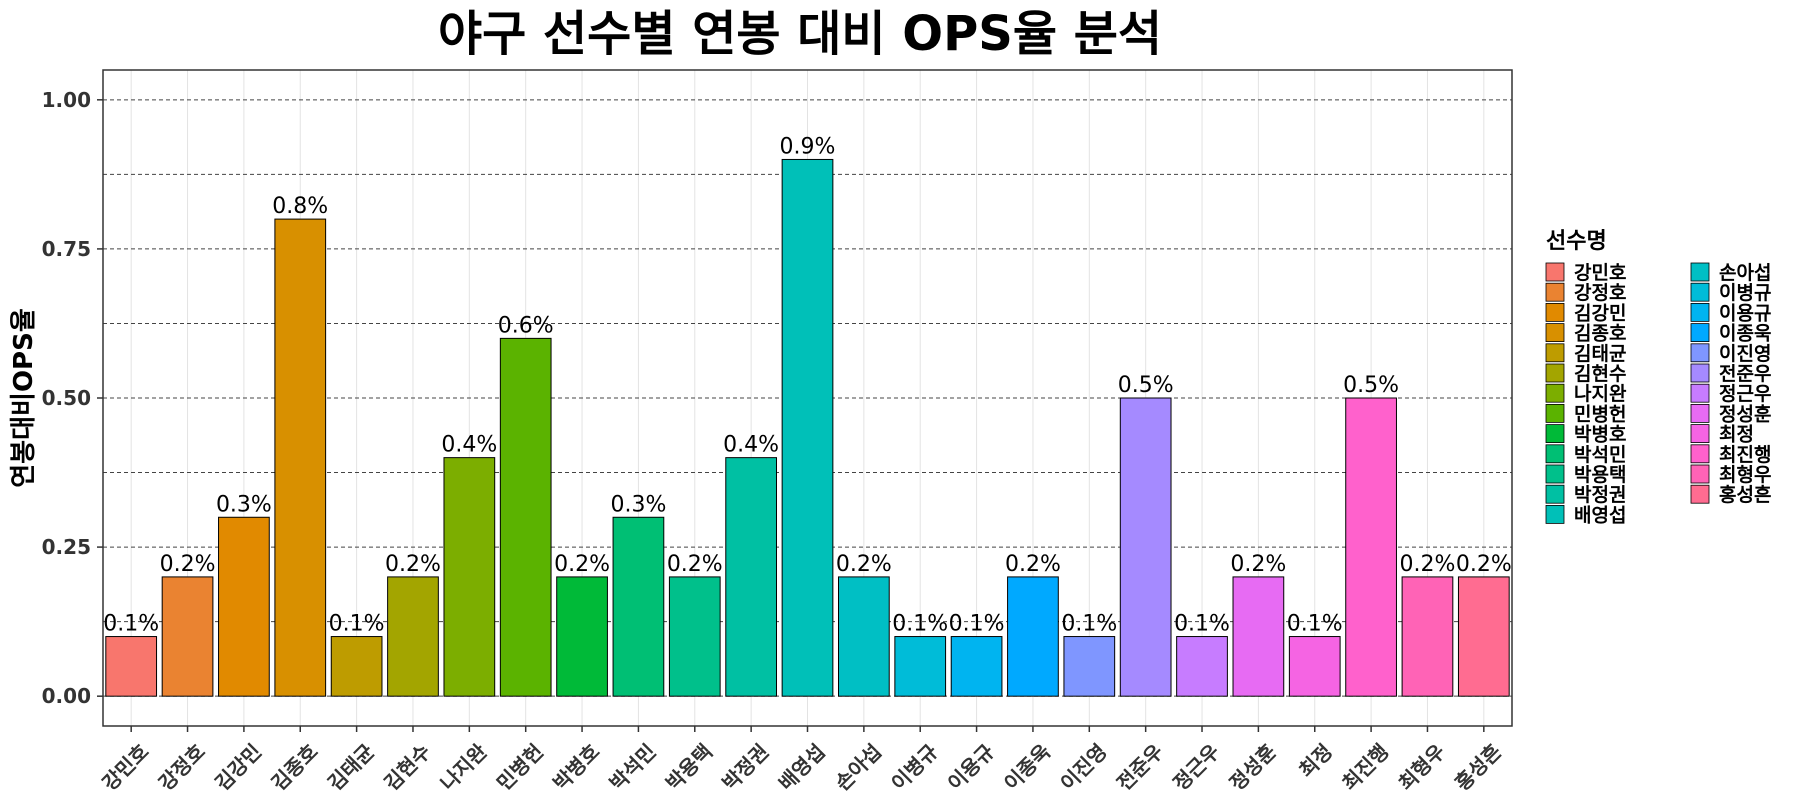 The height and width of the screenshot is (797, 1820). I want to click on x-tick-label: 홍성흔, so click(1478, 767).